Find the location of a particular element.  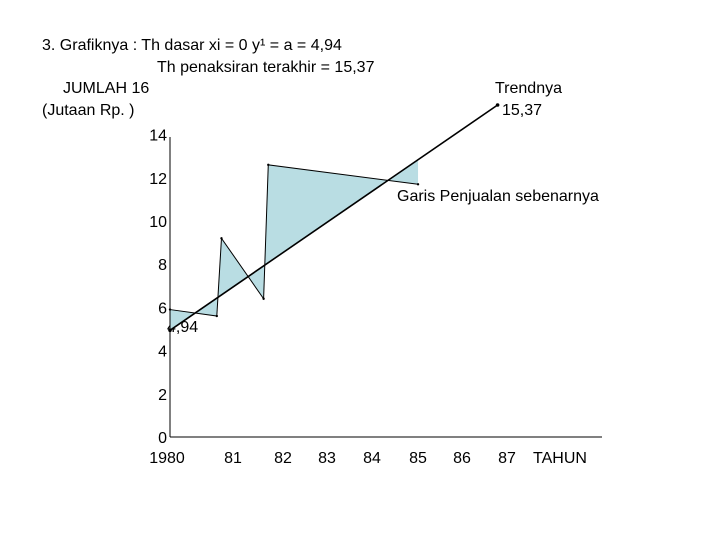

trend-label: Trendnya is located at coordinates (528, 88).